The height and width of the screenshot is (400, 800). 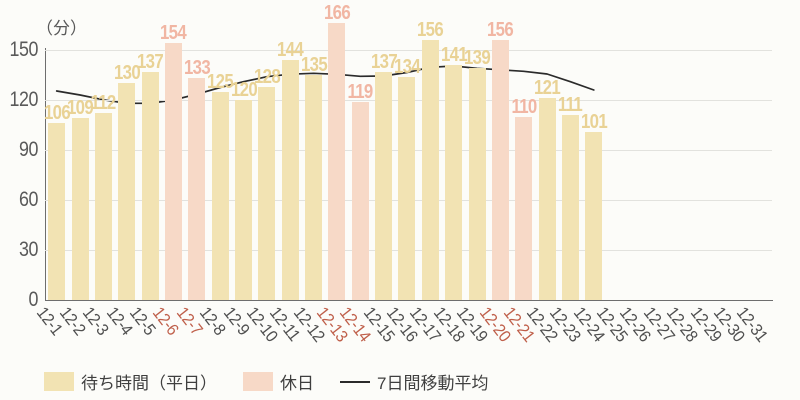 What do you see at coordinates (360, 91) in the screenshot?
I see `bar-value-label-12-14: 119` at bounding box center [360, 91].